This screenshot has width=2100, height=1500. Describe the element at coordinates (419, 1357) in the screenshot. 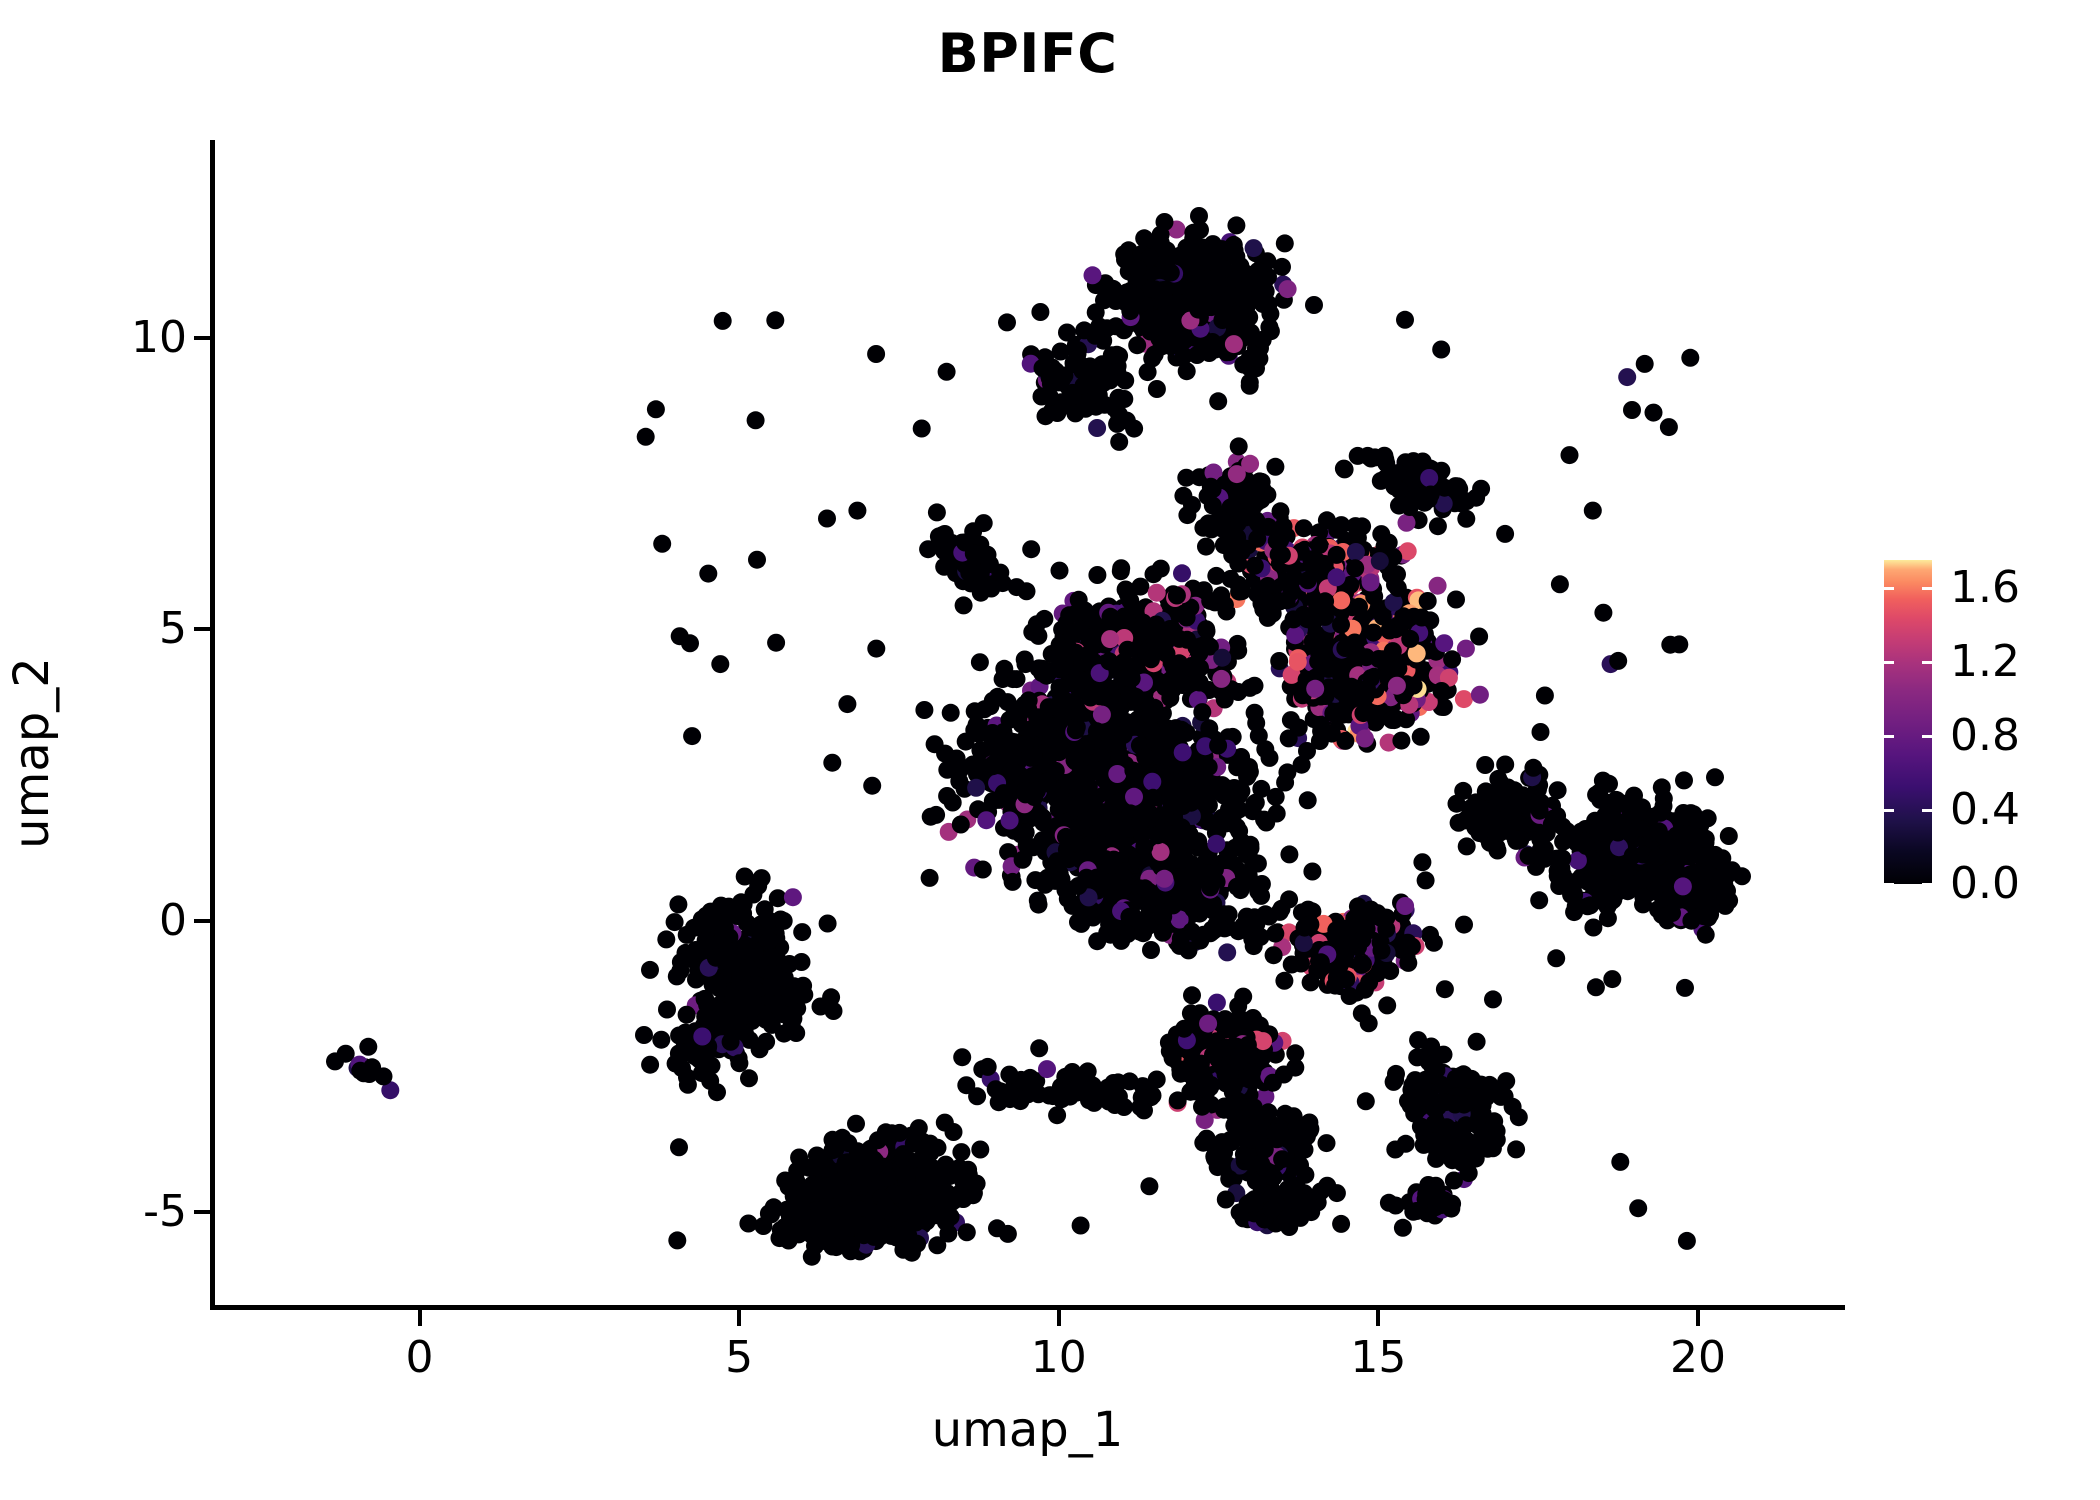

I see `x-tick-label: 0` at that location.